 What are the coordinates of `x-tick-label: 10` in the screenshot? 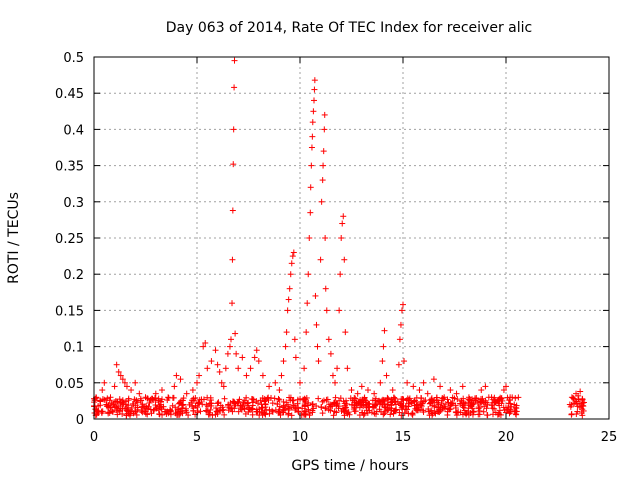 It's located at (300, 437).